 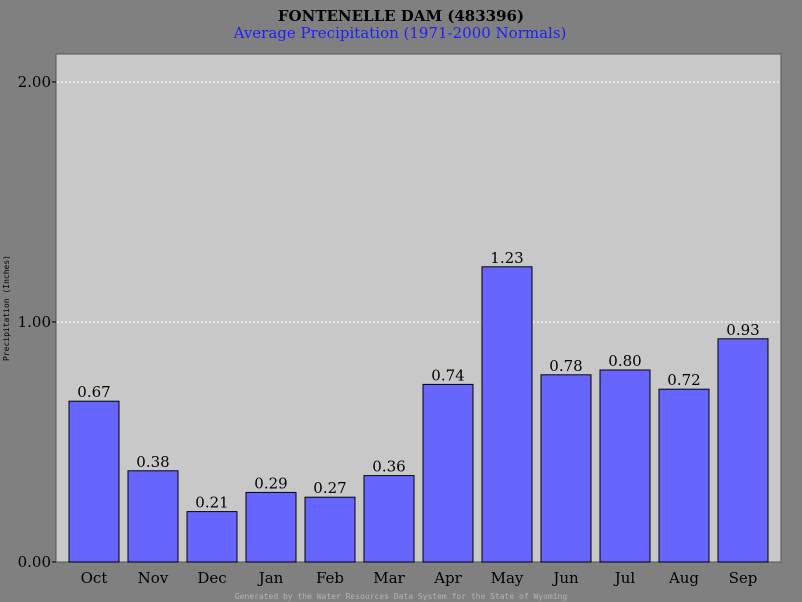 What do you see at coordinates (683, 578) in the screenshot?
I see `x-tick-label: Aug` at bounding box center [683, 578].